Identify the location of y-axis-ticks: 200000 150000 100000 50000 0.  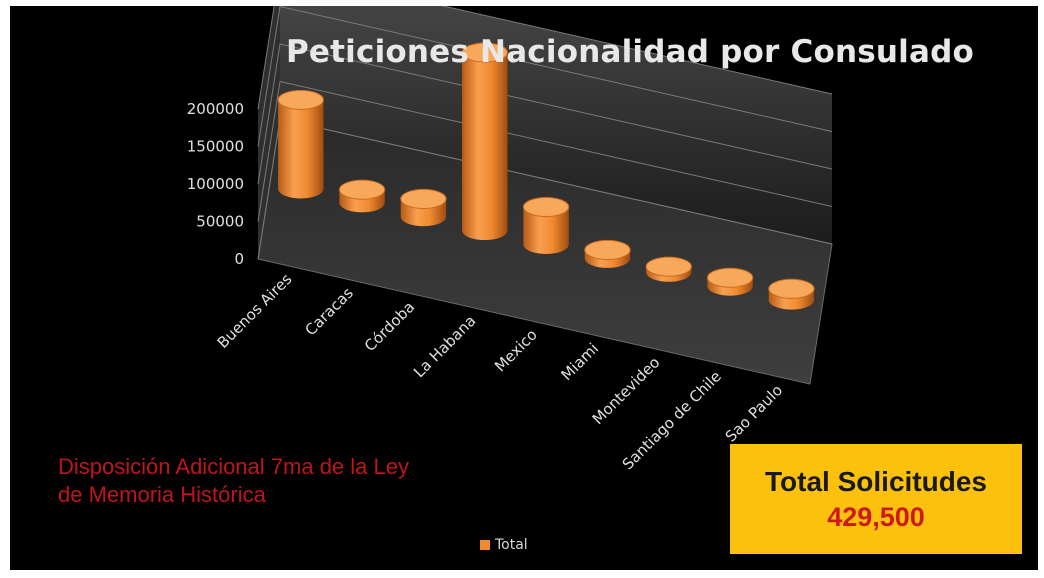
(215, 184).